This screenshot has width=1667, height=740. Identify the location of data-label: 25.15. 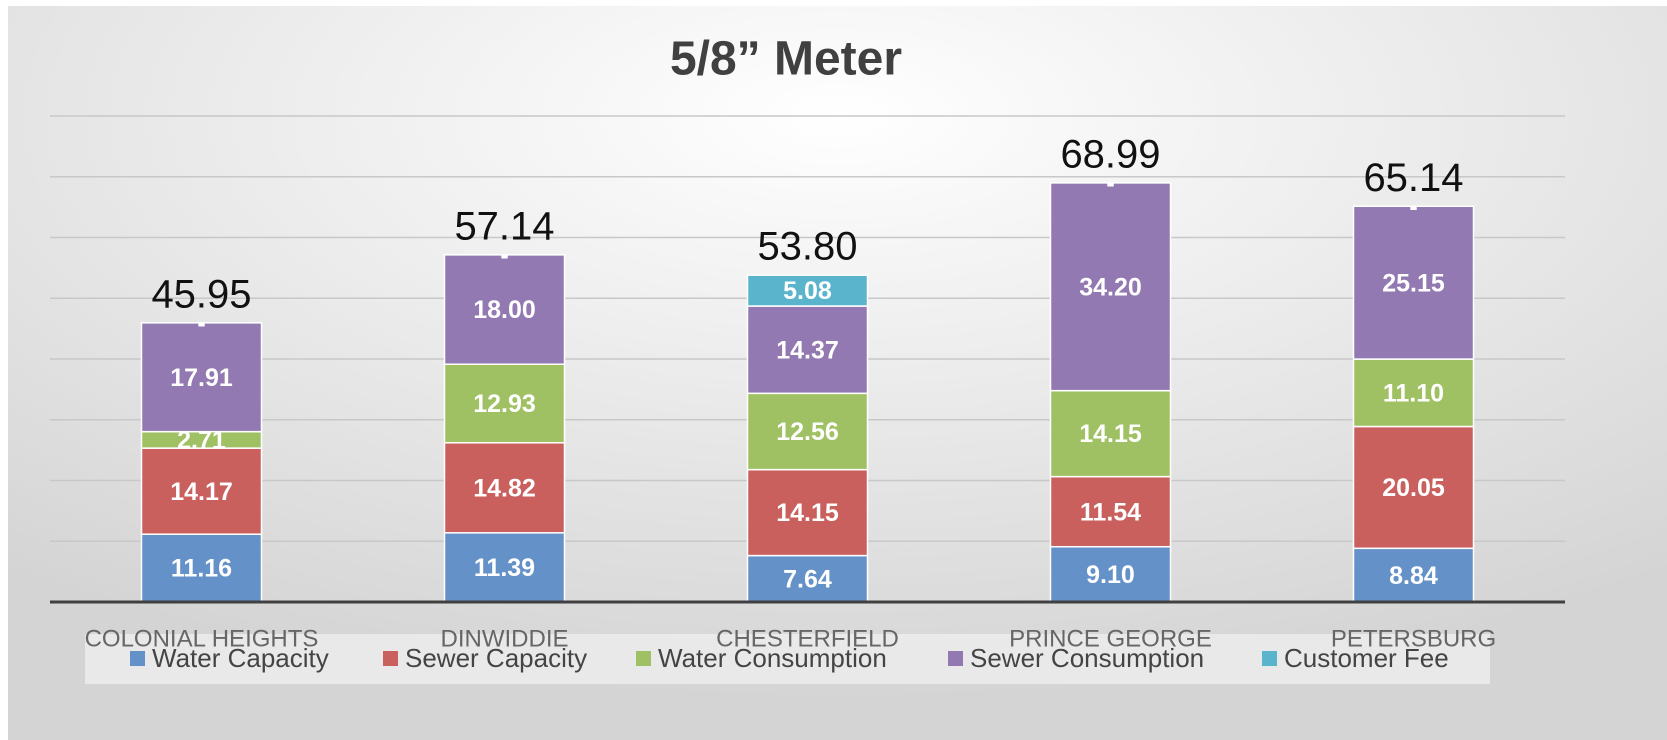
(1413, 283).